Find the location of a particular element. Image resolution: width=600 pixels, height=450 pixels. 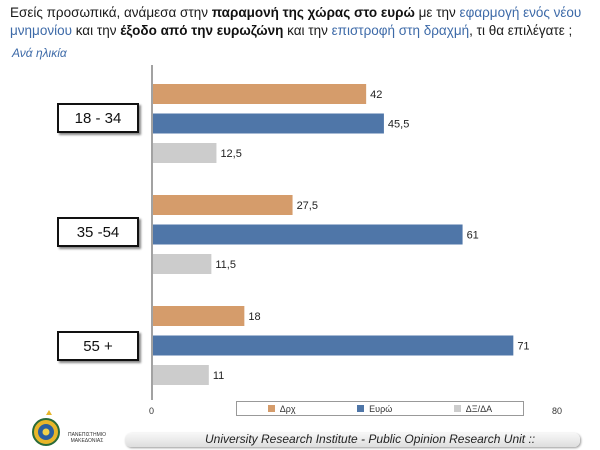

question-bold-exit: έξοδο από την ευρωζώνη is located at coordinates (202, 30).